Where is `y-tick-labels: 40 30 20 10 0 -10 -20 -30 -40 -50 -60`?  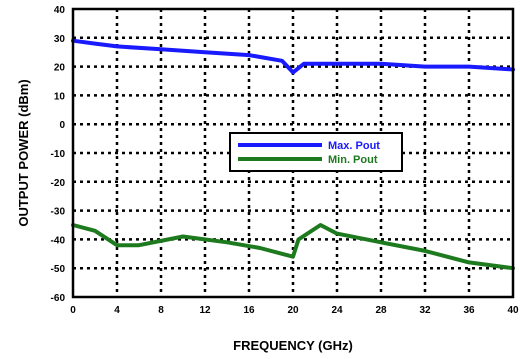
y-tick-labels: 40 30 20 10 0 -10 -20 -30 -40 -50 -60 is located at coordinates (58, 154).